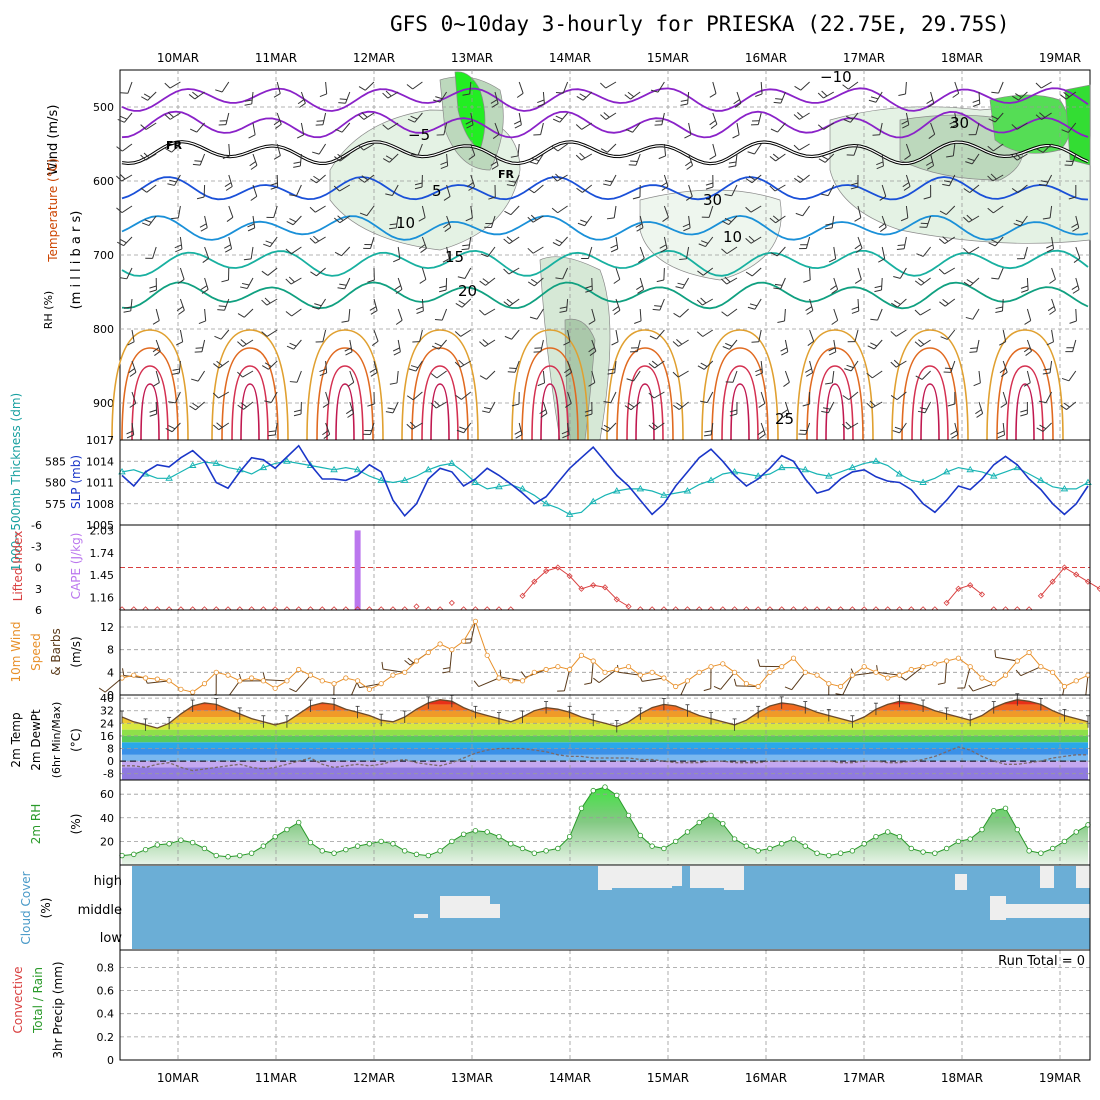  I want to click on rh-point, so click(275, 836).